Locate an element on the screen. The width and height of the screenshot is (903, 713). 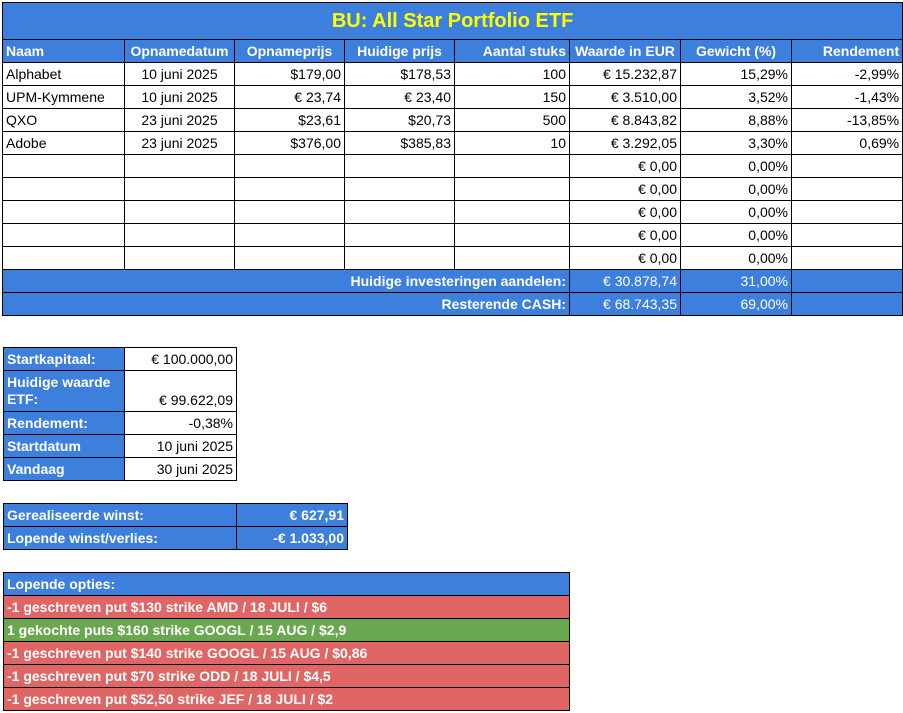
column-header: Waarde in EUR is located at coordinates (625, 51).